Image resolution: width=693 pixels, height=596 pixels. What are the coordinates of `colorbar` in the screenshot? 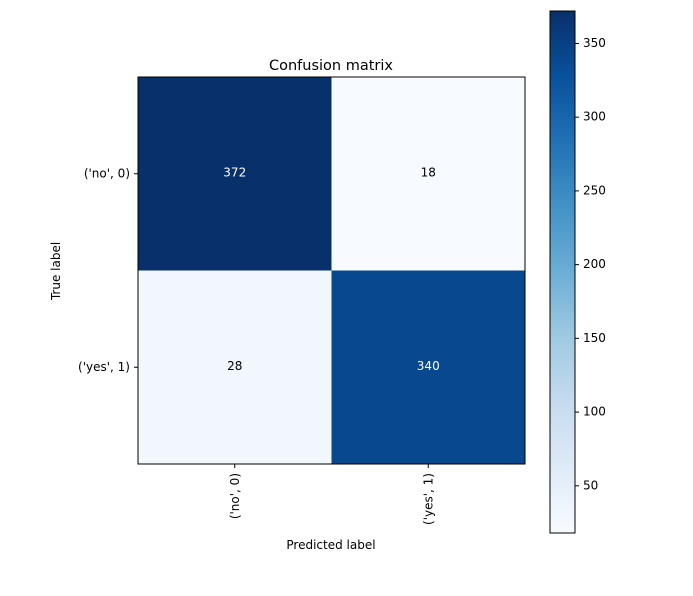 It's located at (562, 272).